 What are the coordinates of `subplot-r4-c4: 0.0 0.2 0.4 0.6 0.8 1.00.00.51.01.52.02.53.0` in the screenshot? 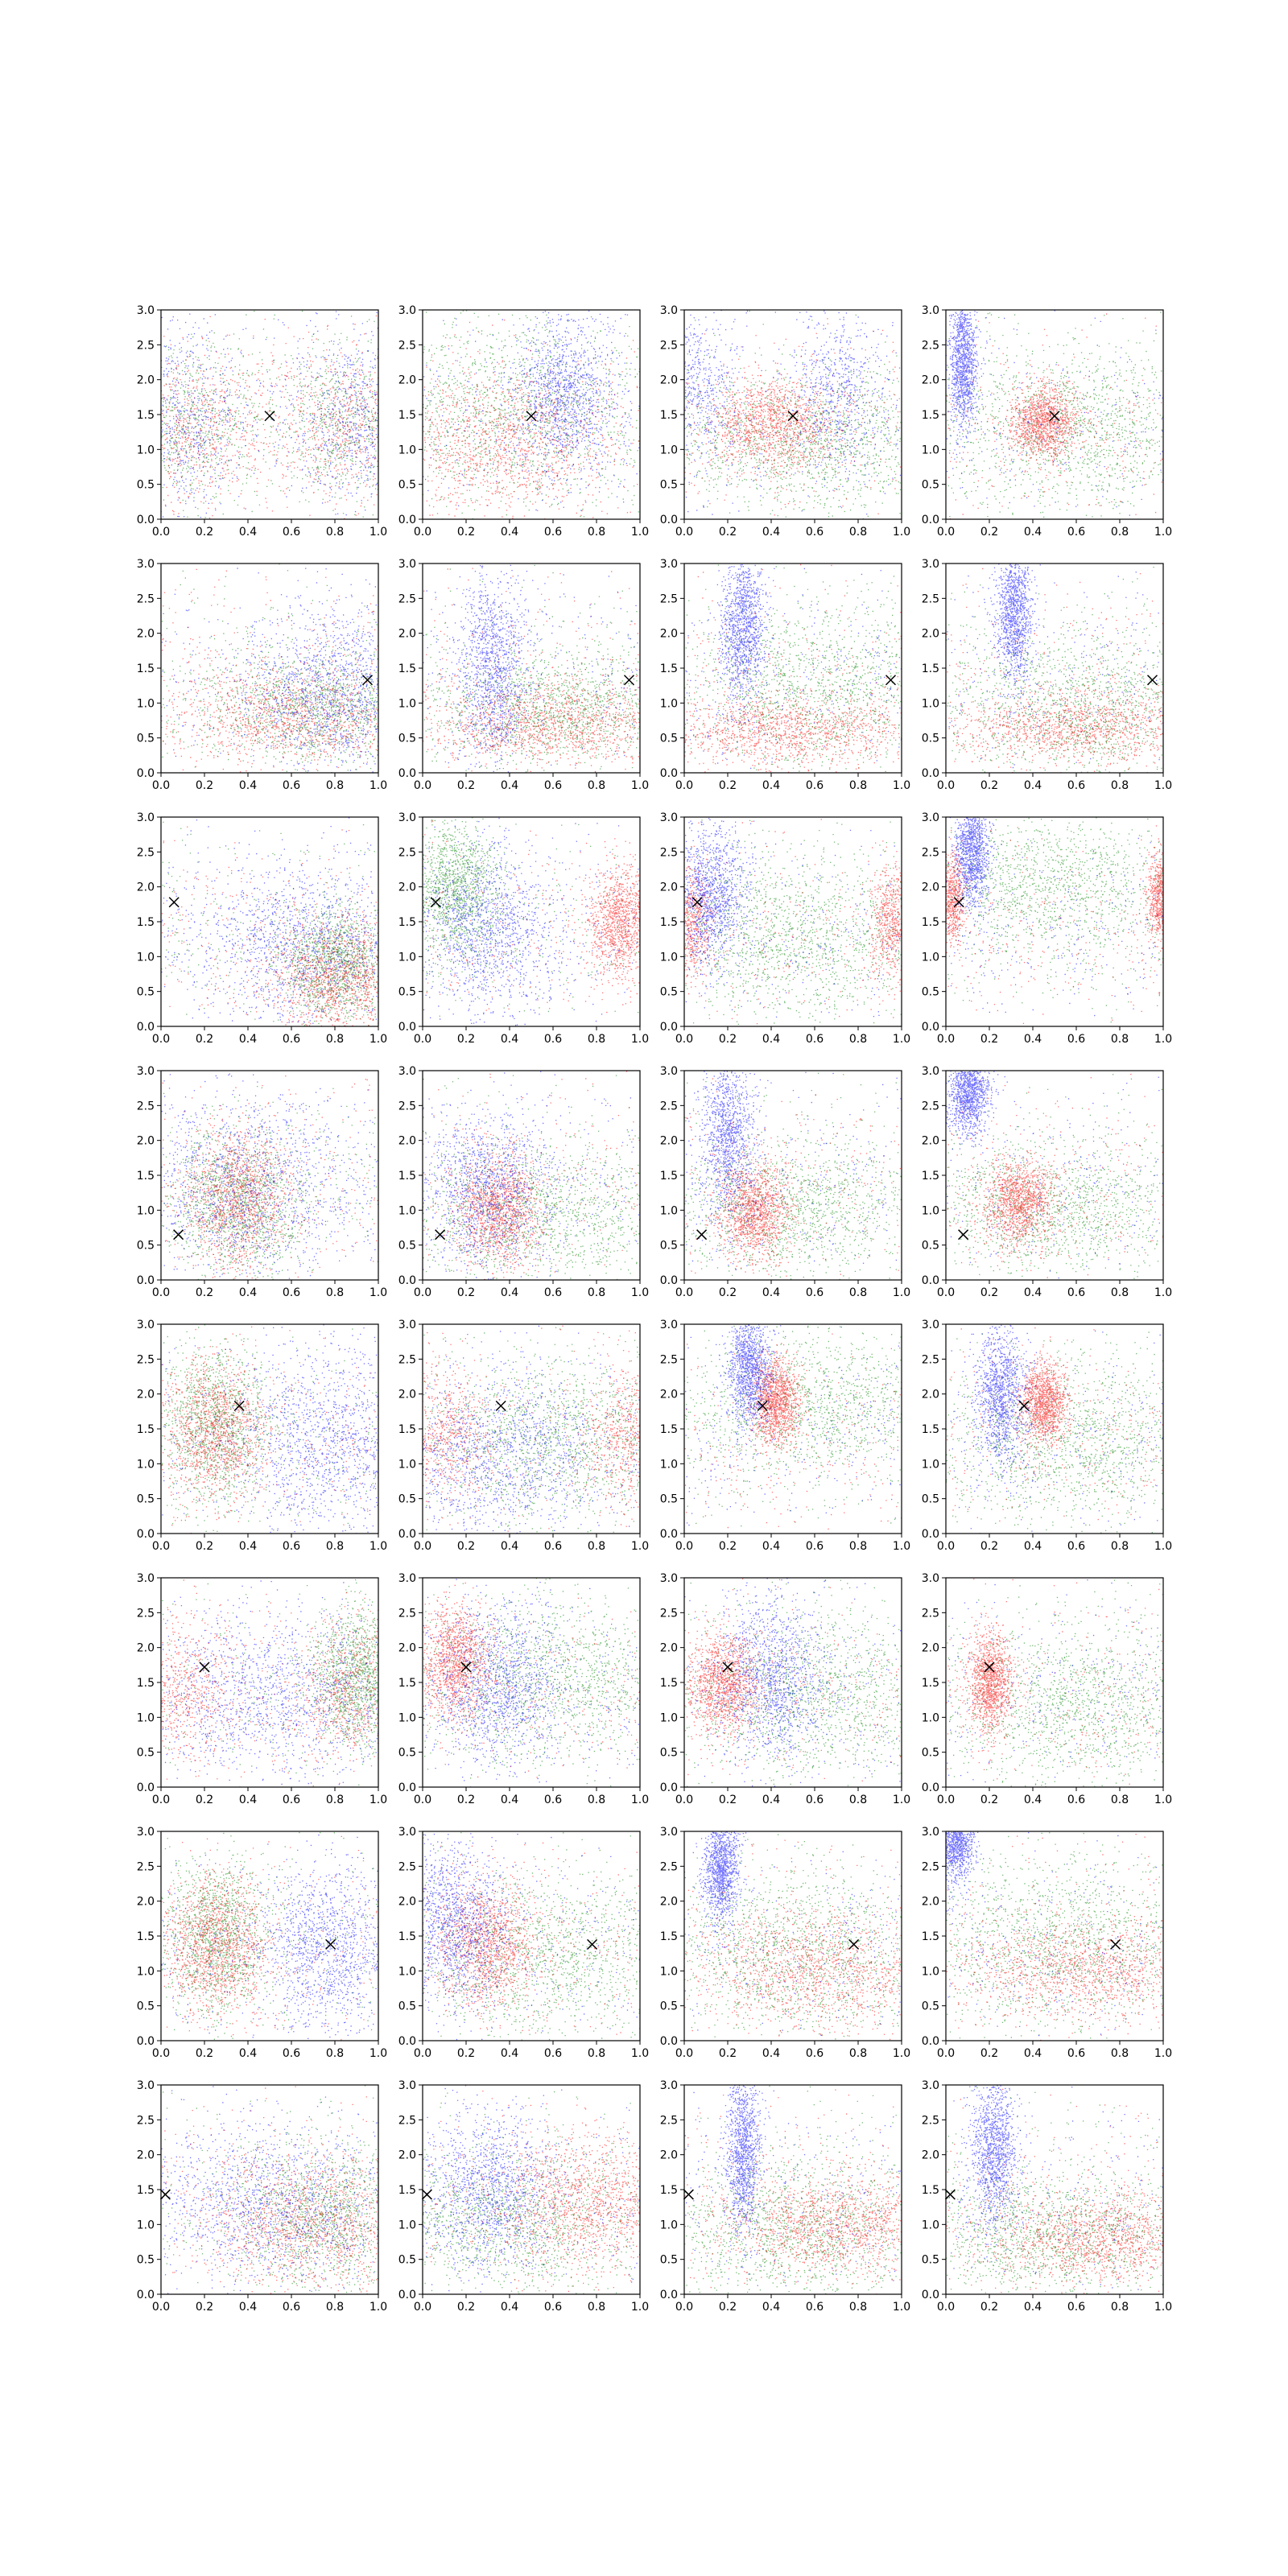 It's located at (1055, 1182).